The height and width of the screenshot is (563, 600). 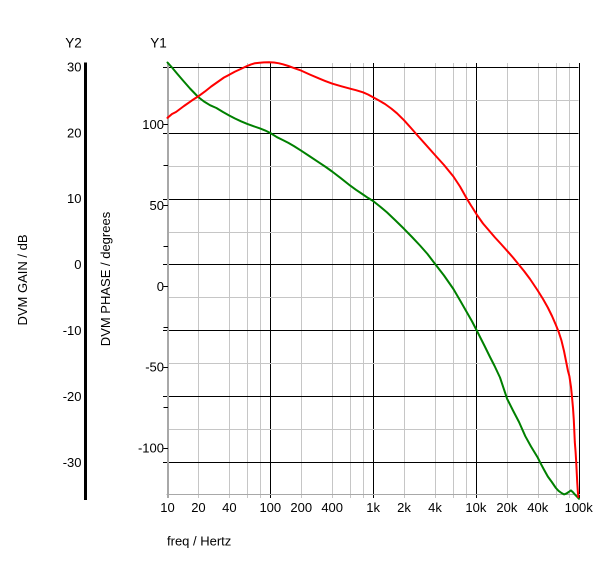 I want to click on svg-text: 40, so click(x=229, y=507).